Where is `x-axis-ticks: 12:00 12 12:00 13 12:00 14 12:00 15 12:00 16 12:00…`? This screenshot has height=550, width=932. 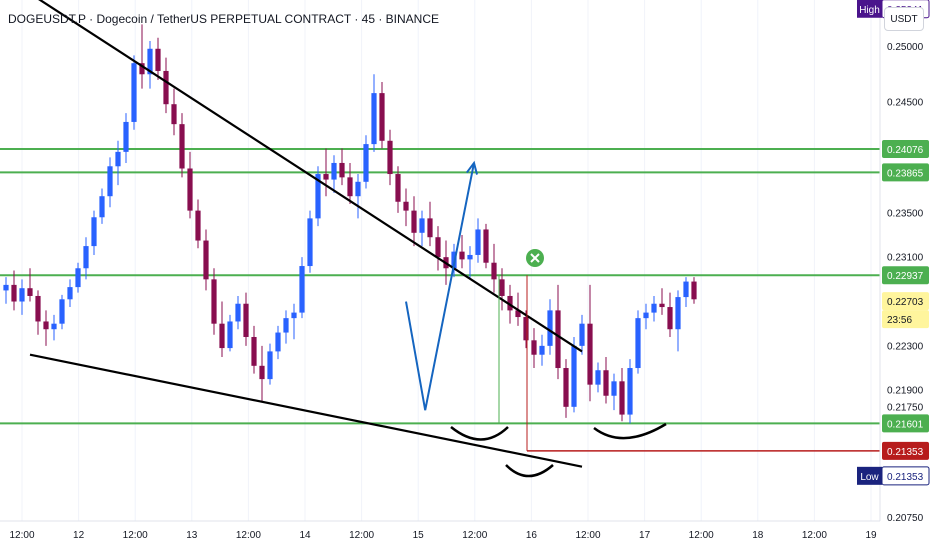 x-axis-ticks: 12:00 12 12:00 13 12:00 14 12:00 15 12:00 16 12:00… is located at coordinates (443, 535).